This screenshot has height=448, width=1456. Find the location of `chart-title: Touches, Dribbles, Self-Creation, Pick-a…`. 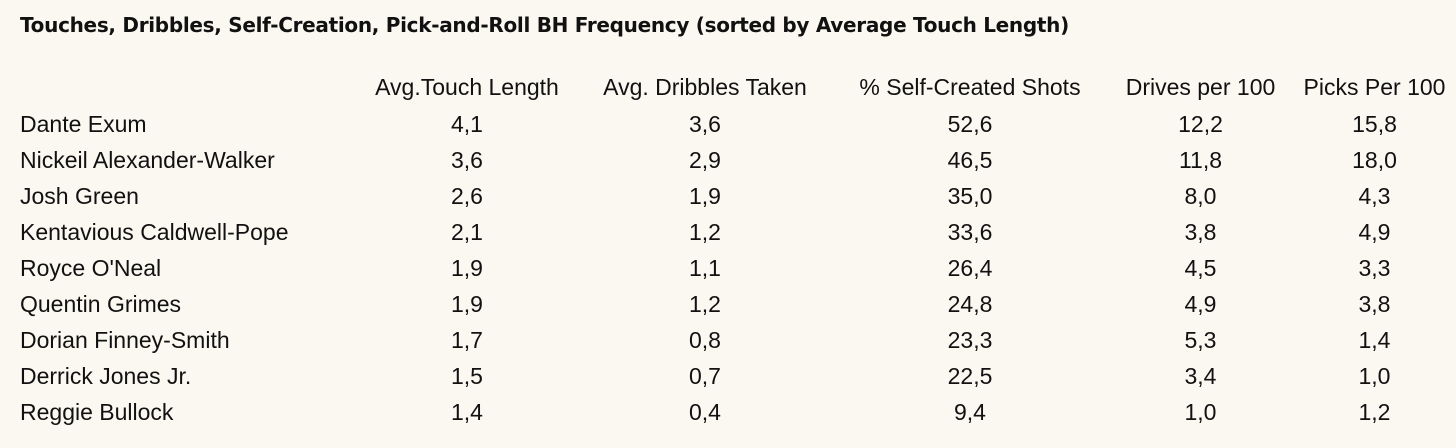

chart-title: Touches, Dribbles, Self-Creation, Pick-a… is located at coordinates (544, 25).